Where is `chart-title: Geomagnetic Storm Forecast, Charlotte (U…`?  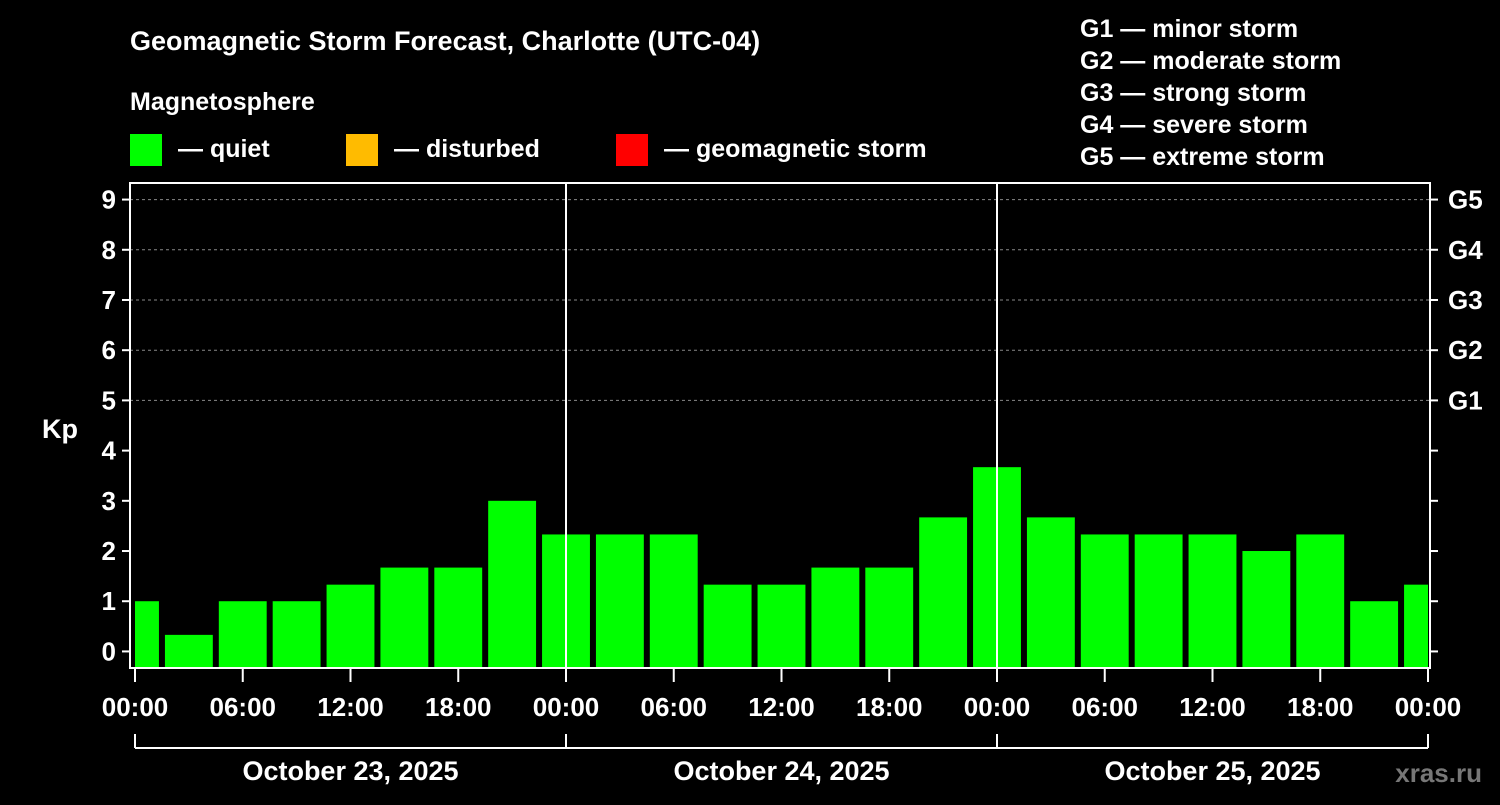
chart-title: Geomagnetic Storm Forecast, Charlotte (U… is located at coordinates (445, 41).